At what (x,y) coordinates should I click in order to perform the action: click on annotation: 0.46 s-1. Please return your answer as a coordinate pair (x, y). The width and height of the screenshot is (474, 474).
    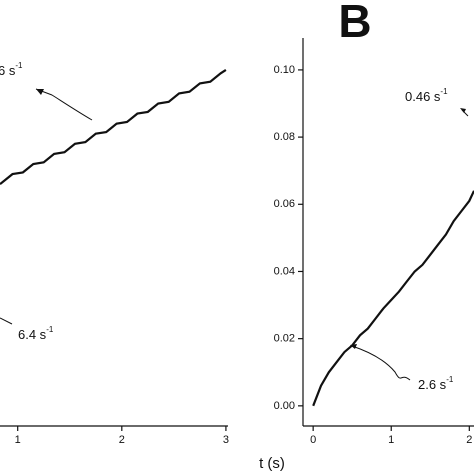
    Looking at the image, I should click on (426, 95).